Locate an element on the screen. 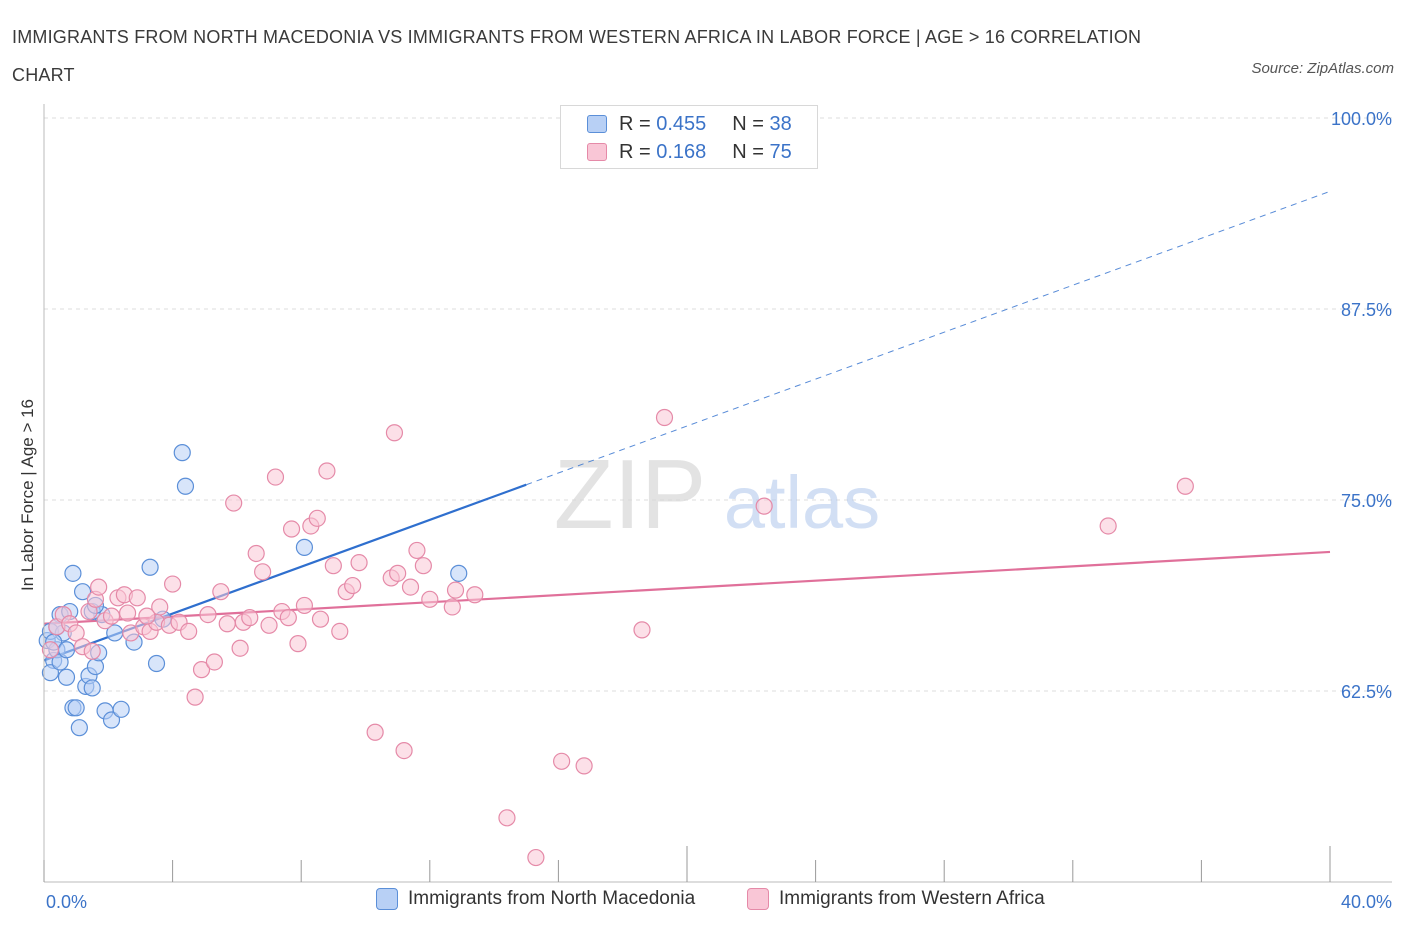  y-tick-label: 75.0% is located at coordinates (1366, 501).